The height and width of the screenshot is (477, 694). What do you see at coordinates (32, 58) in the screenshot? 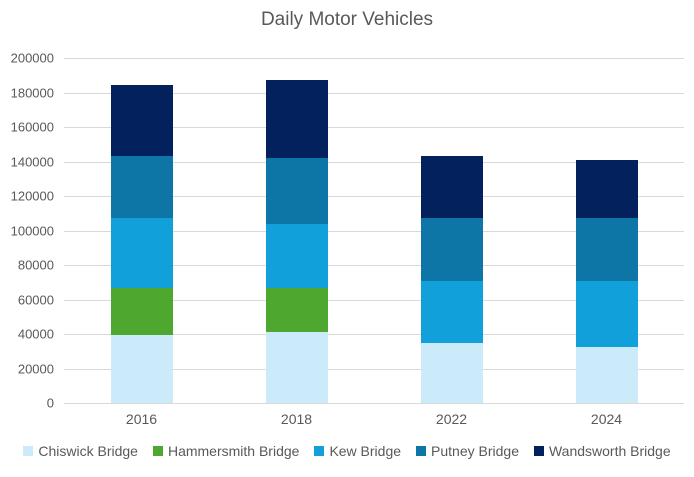
I see `y-tick-label: 200000` at bounding box center [32, 58].